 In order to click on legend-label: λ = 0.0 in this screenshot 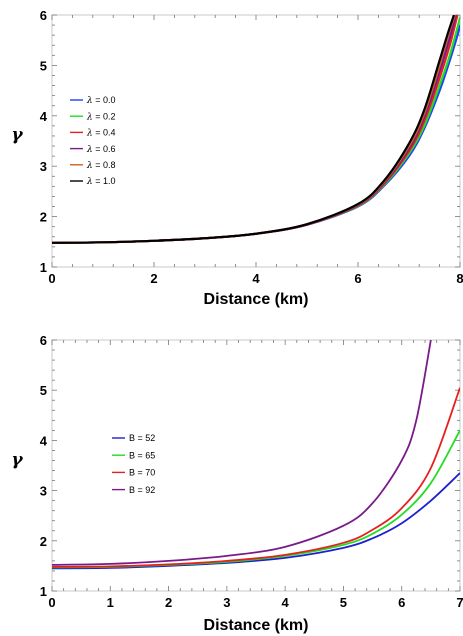, I will do `click(101, 100)`.